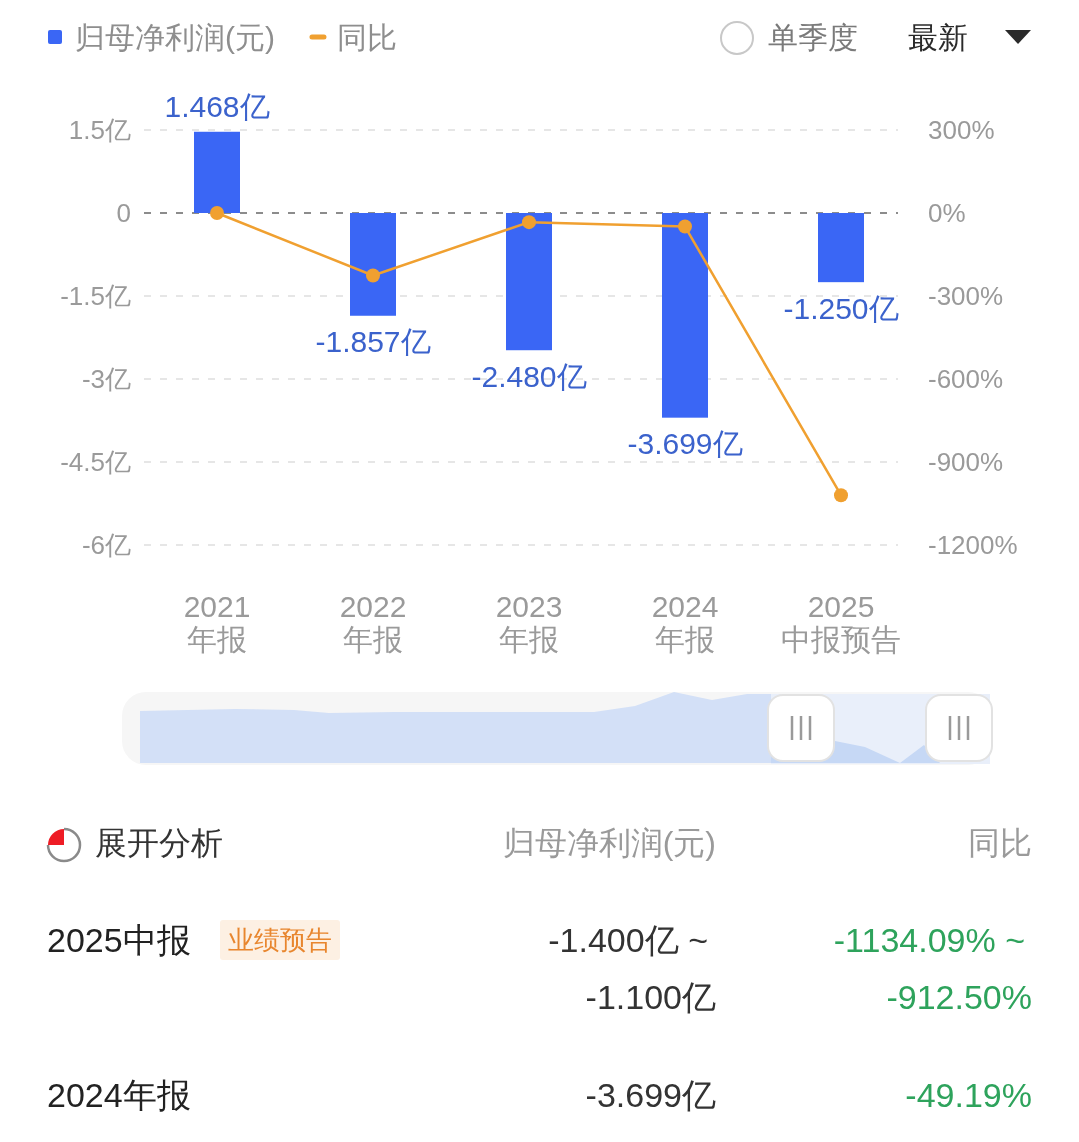  What do you see at coordinates (99, 130) in the screenshot?
I see `y-tick-label: 1.5亿` at bounding box center [99, 130].